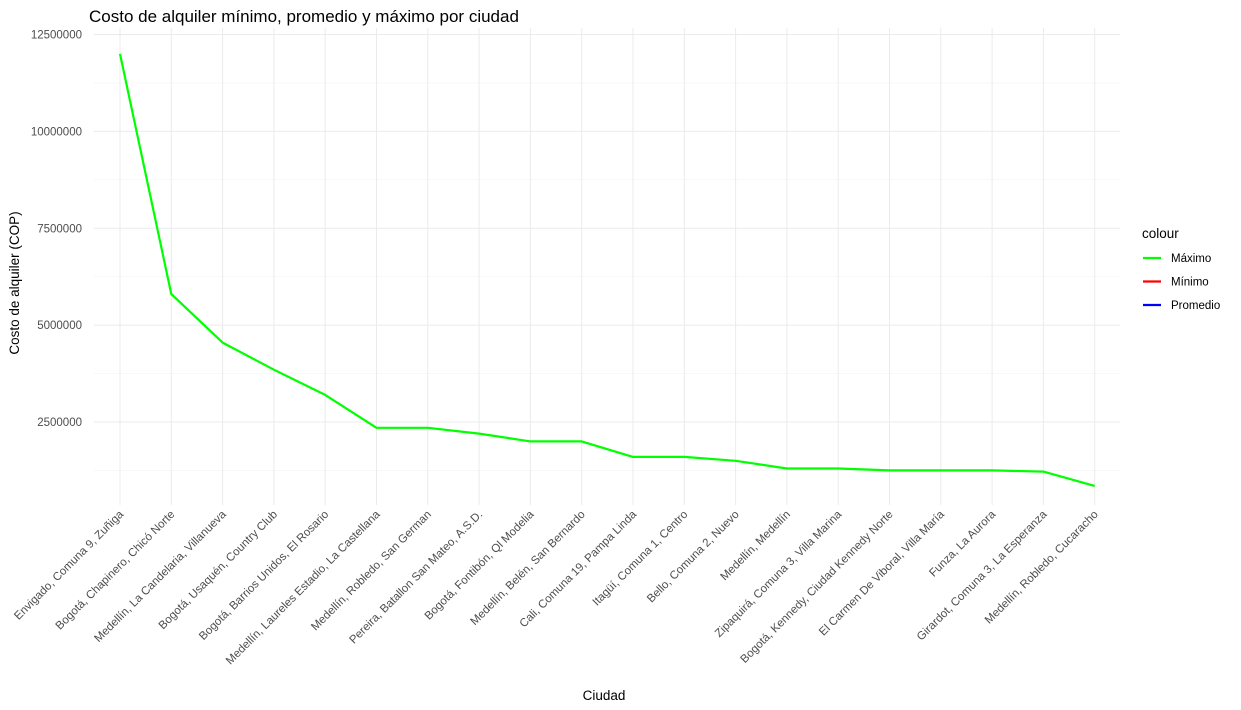 Image resolution: width=1241 pixels, height=710 pixels. I want to click on x-tick-label: Medellín, Robledo, Cucaracho, so click(1042, 568).